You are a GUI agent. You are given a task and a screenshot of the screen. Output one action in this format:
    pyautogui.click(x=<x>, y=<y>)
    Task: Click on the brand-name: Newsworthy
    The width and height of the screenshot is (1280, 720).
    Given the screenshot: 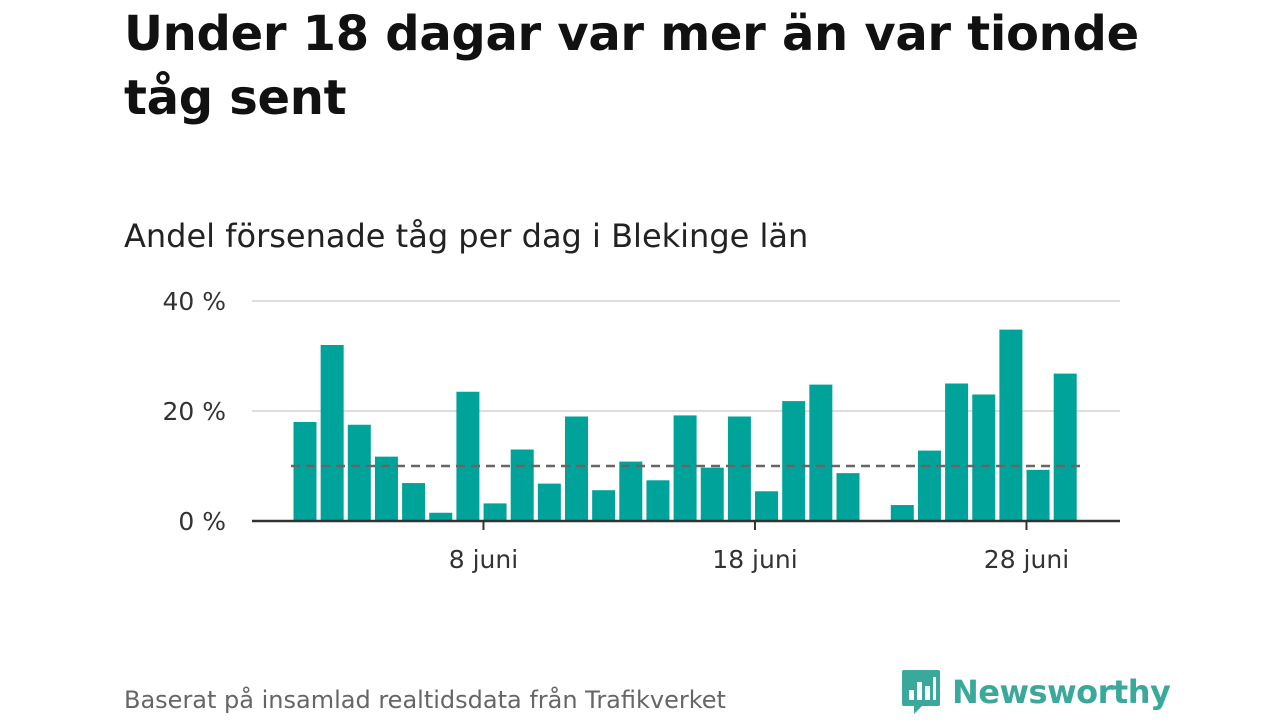 What is the action you would take?
    pyautogui.click(x=1061, y=692)
    